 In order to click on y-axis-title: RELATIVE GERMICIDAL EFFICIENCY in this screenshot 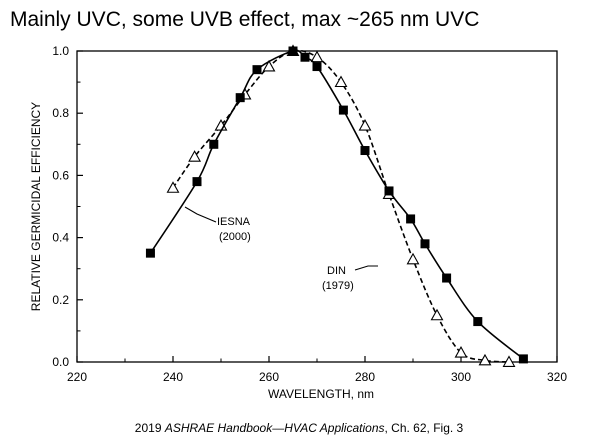, I will do `click(36, 206)`.